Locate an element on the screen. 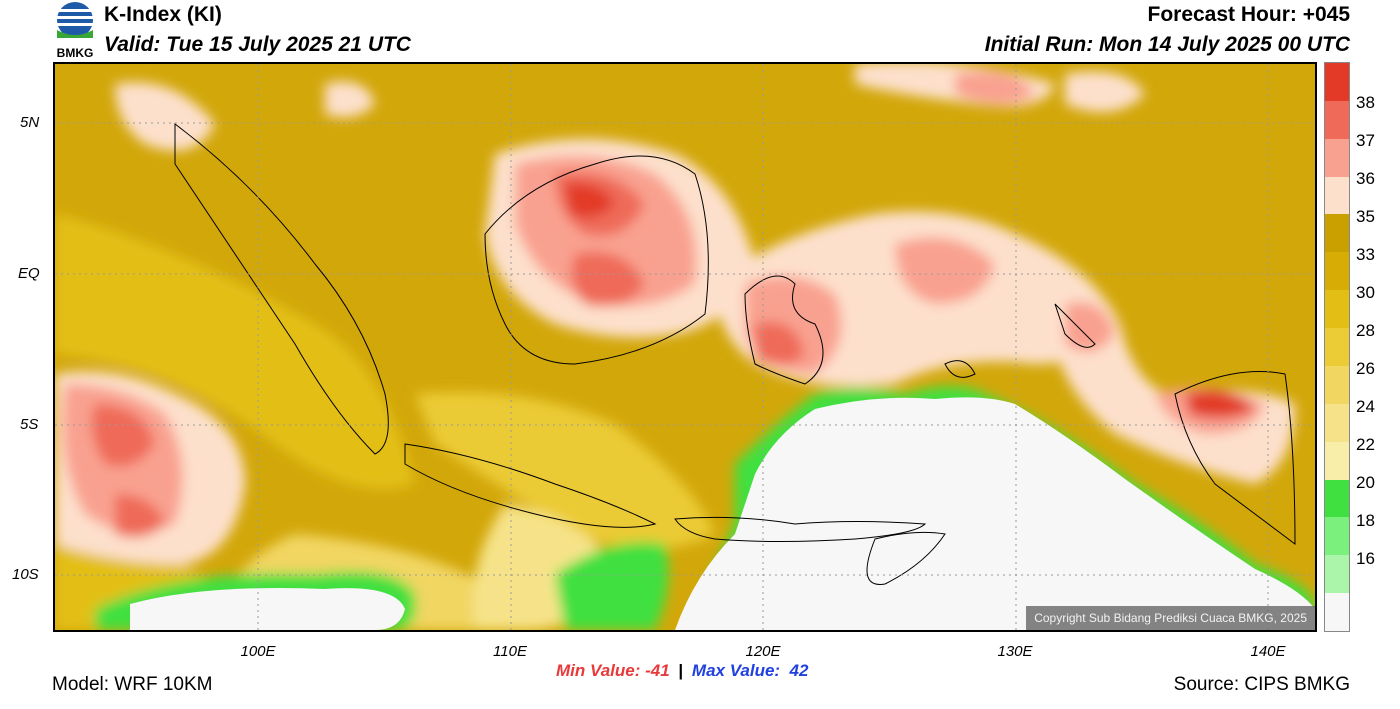  colorbar-label: 30 is located at coordinates (1365, 292).